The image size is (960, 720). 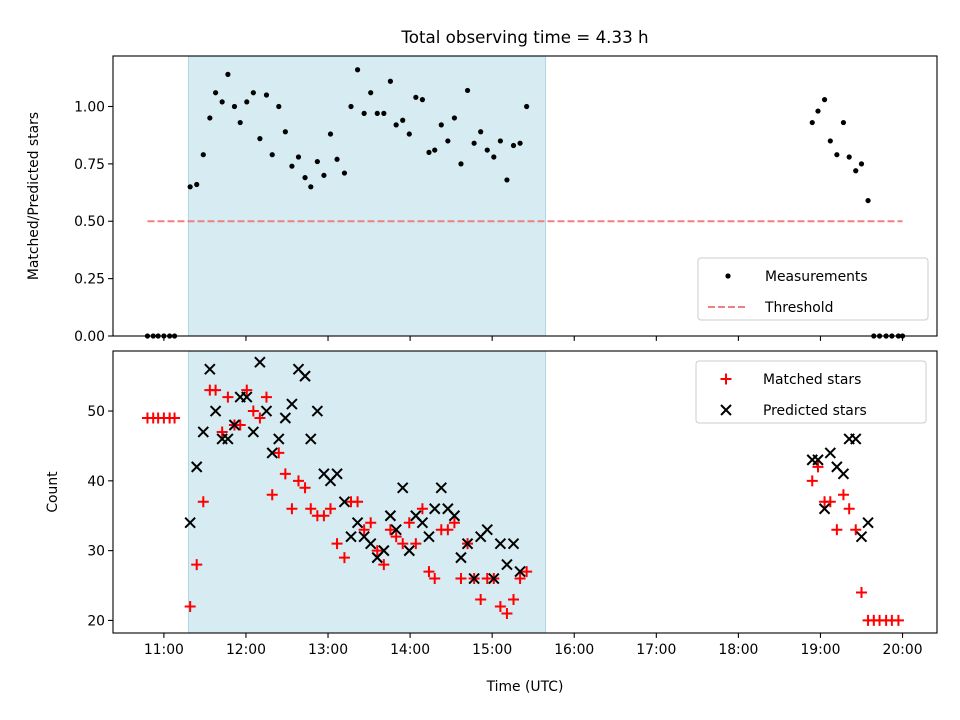 I want to click on top-y-tick-label: 0.75, so click(x=89, y=165).